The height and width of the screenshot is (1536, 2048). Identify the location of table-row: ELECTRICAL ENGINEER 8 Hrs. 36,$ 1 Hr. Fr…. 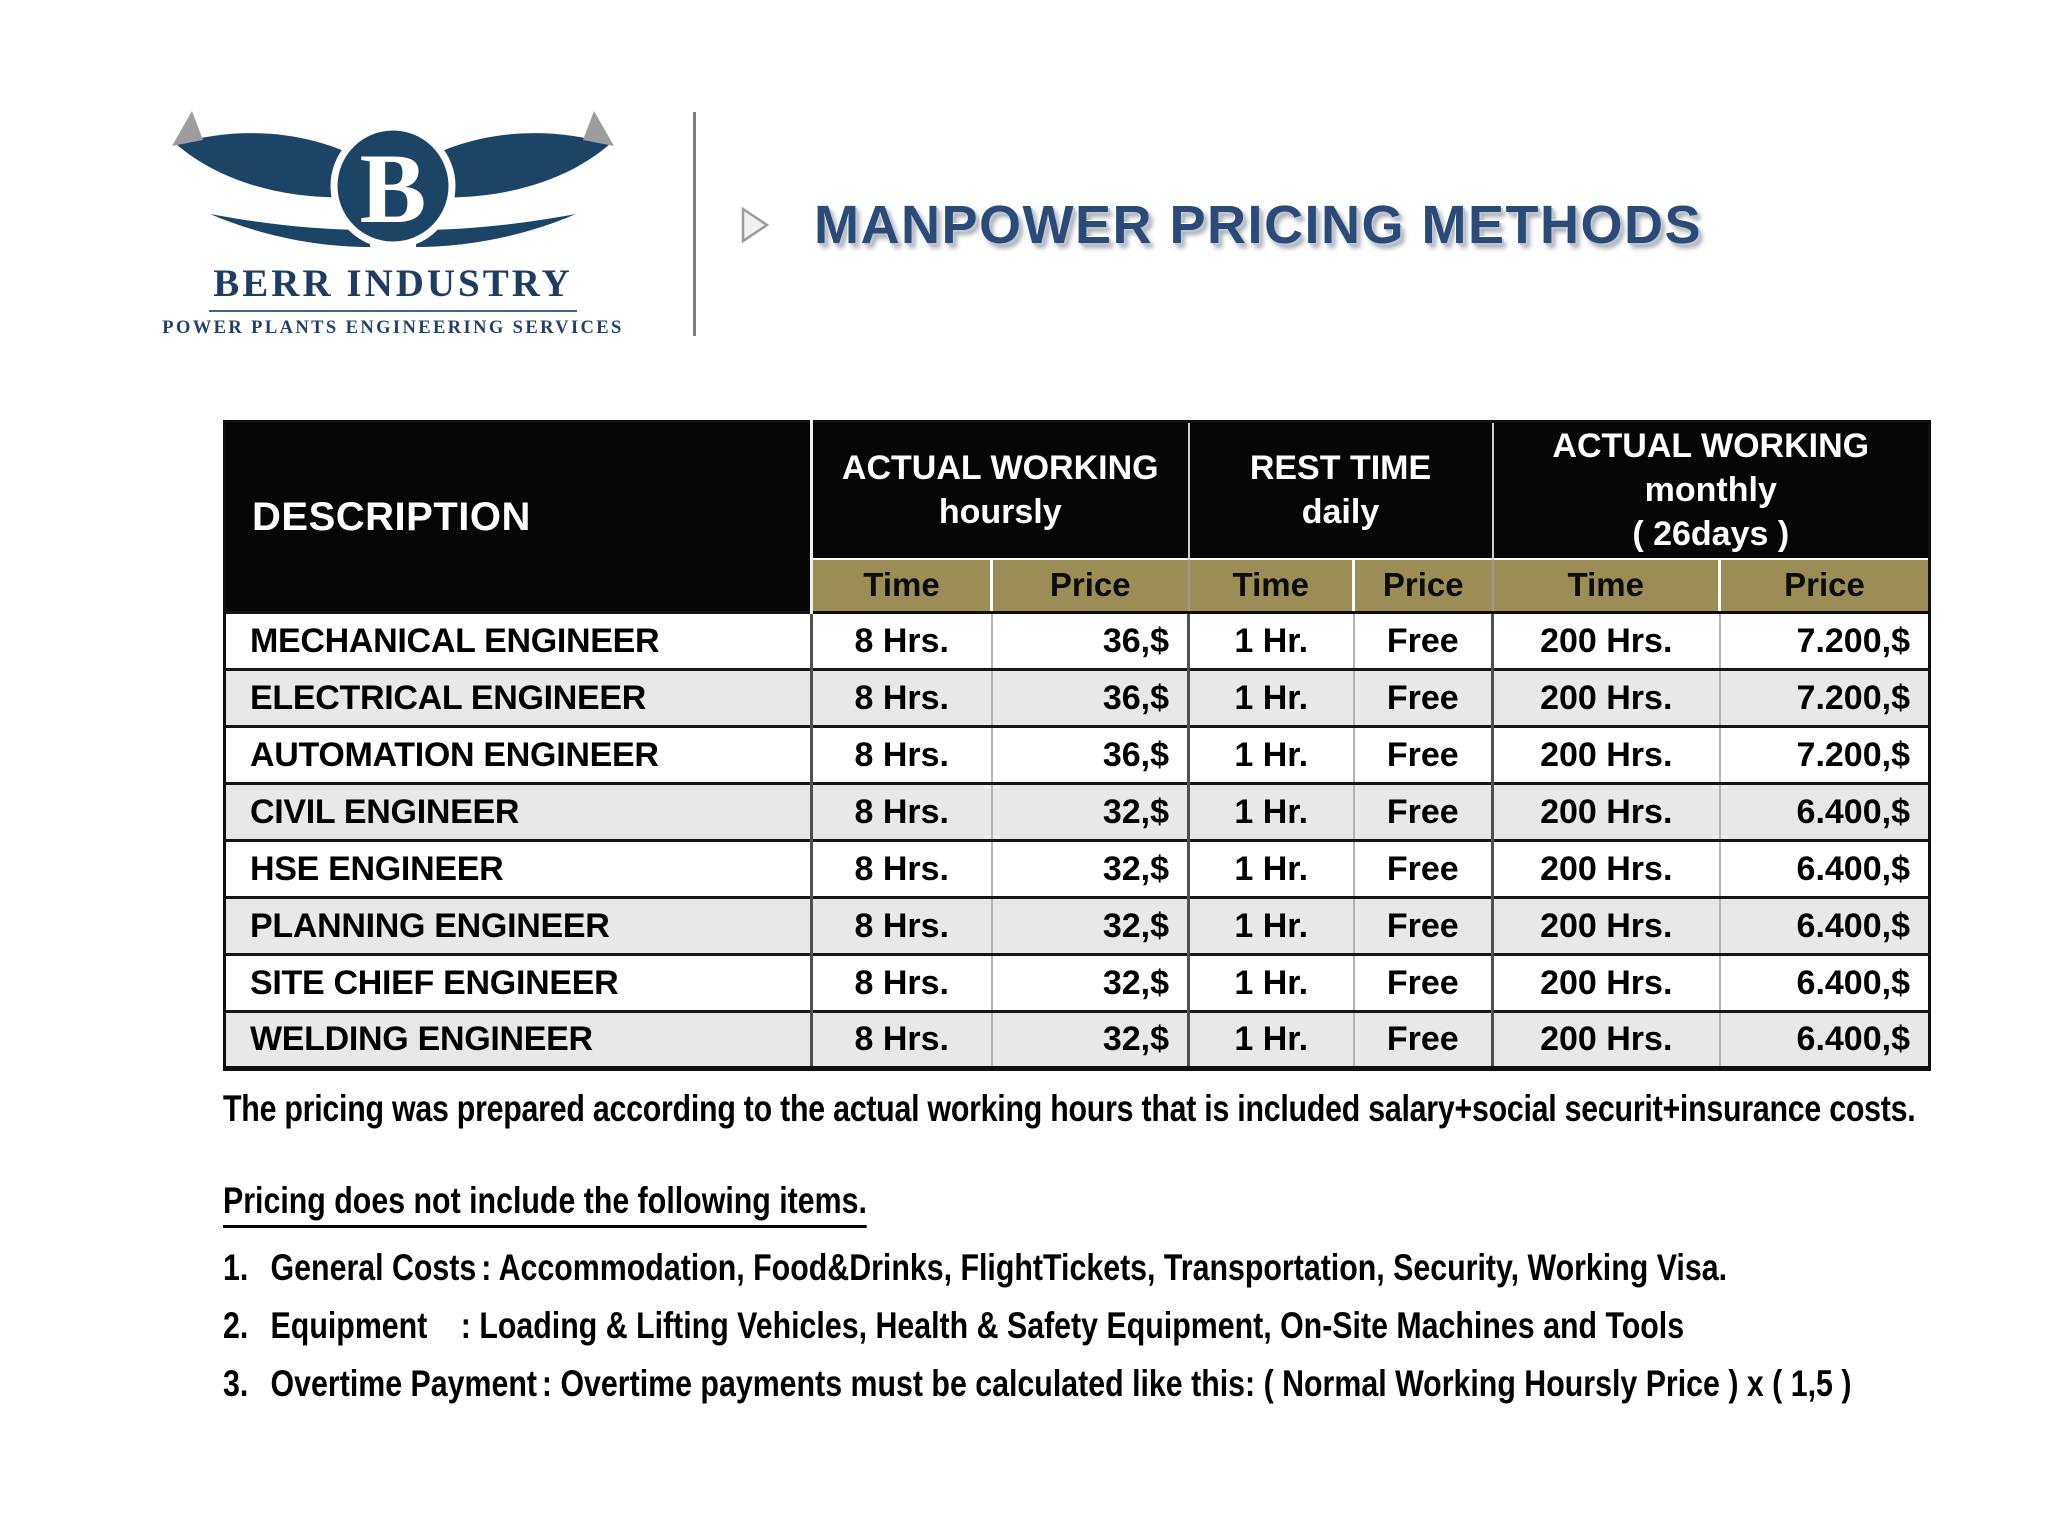
(1077, 697).